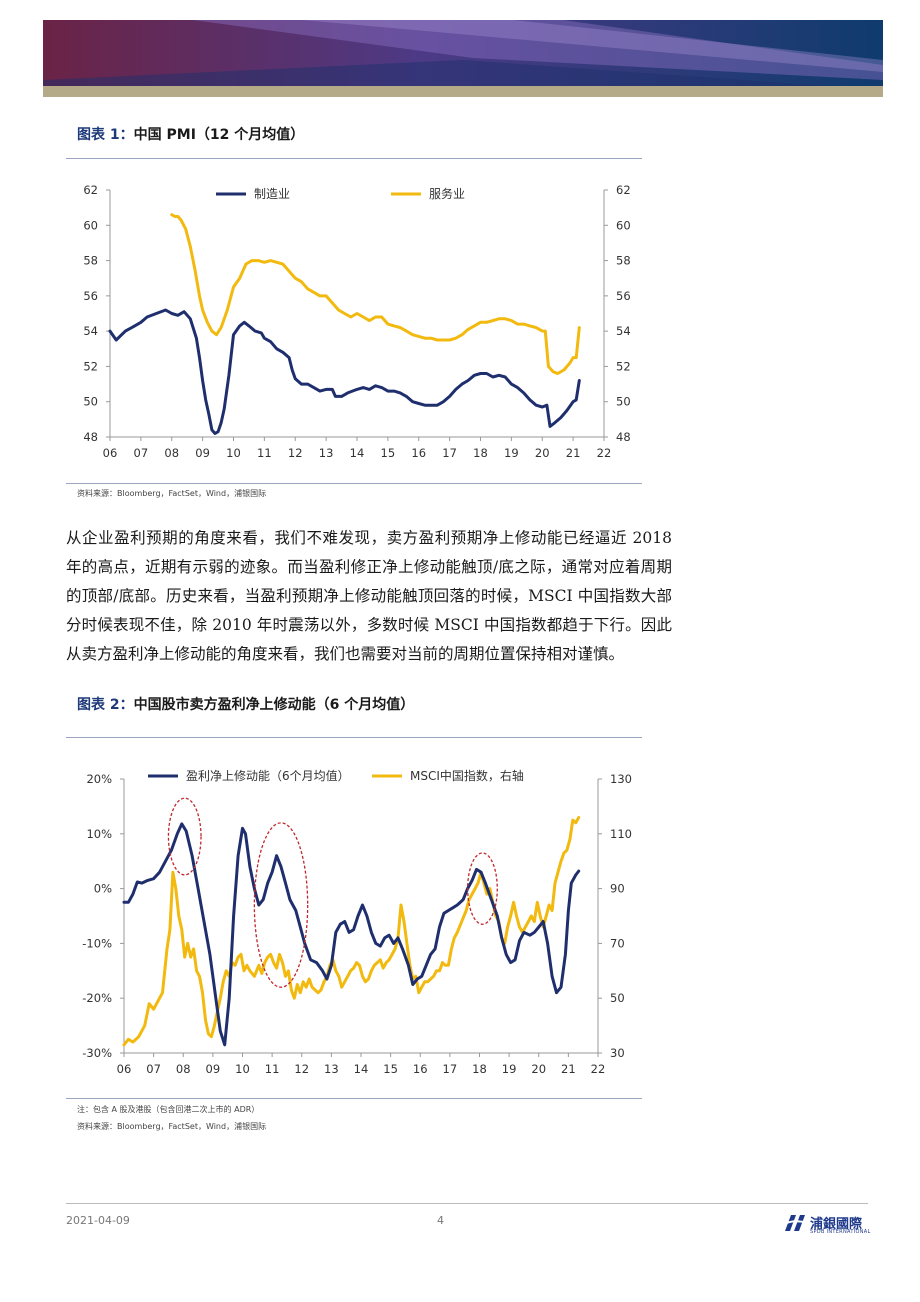  What do you see at coordinates (90, 402) in the screenshot?
I see `y-tick-label: 50` at bounding box center [90, 402].